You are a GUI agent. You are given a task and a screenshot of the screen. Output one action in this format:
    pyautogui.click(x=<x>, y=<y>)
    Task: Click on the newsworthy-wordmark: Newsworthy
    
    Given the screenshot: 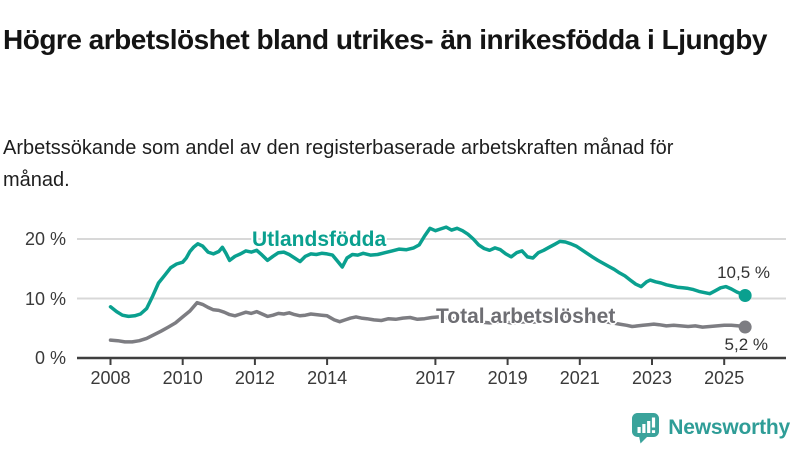 What is the action you would take?
    pyautogui.click(x=729, y=427)
    